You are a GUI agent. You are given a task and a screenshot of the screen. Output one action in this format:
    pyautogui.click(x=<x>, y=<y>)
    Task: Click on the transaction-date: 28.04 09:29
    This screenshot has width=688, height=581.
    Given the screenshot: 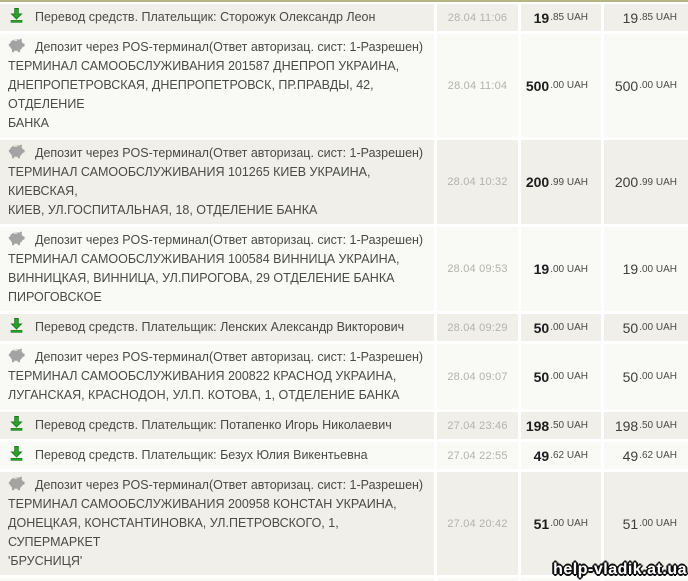 What is the action you would take?
    pyautogui.click(x=477, y=327)
    